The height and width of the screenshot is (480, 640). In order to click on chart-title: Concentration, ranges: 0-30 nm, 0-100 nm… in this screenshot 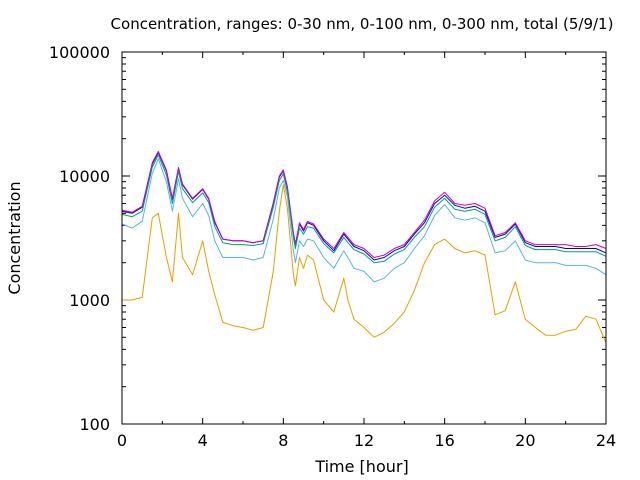, I will do `click(362, 24)`.